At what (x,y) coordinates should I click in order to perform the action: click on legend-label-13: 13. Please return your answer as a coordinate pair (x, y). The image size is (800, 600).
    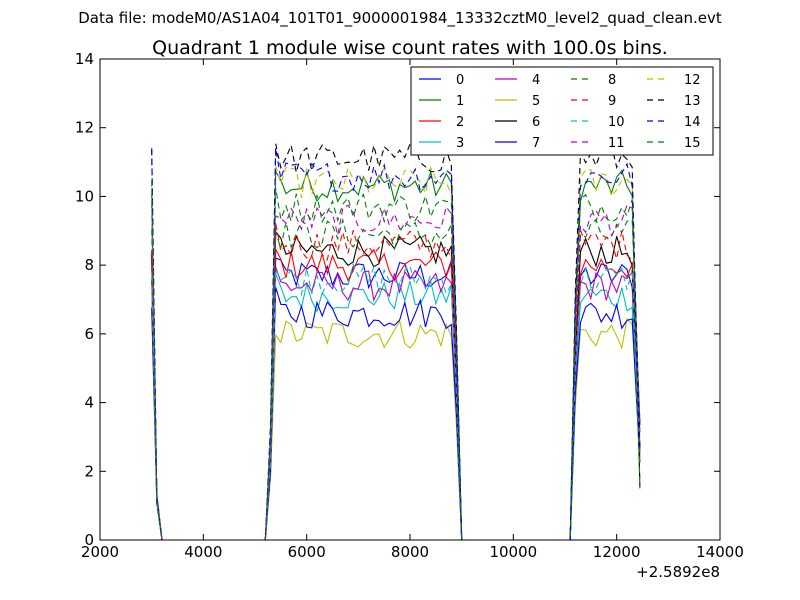
    Looking at the image, I should click on (692, 101).